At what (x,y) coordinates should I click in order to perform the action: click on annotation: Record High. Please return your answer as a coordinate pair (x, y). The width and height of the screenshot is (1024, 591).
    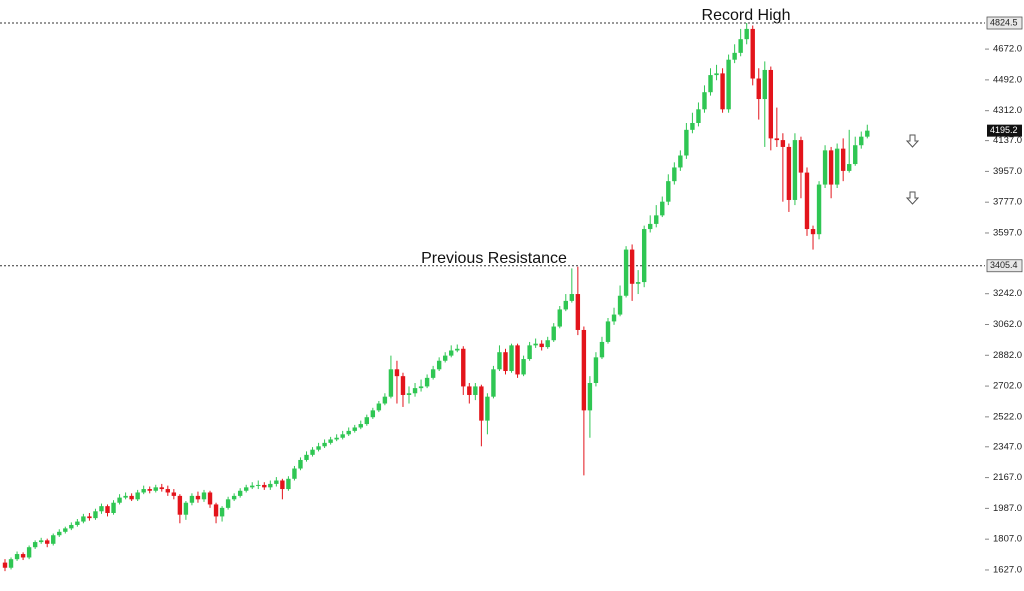
    Looking at the image, I should click on (746, 15).